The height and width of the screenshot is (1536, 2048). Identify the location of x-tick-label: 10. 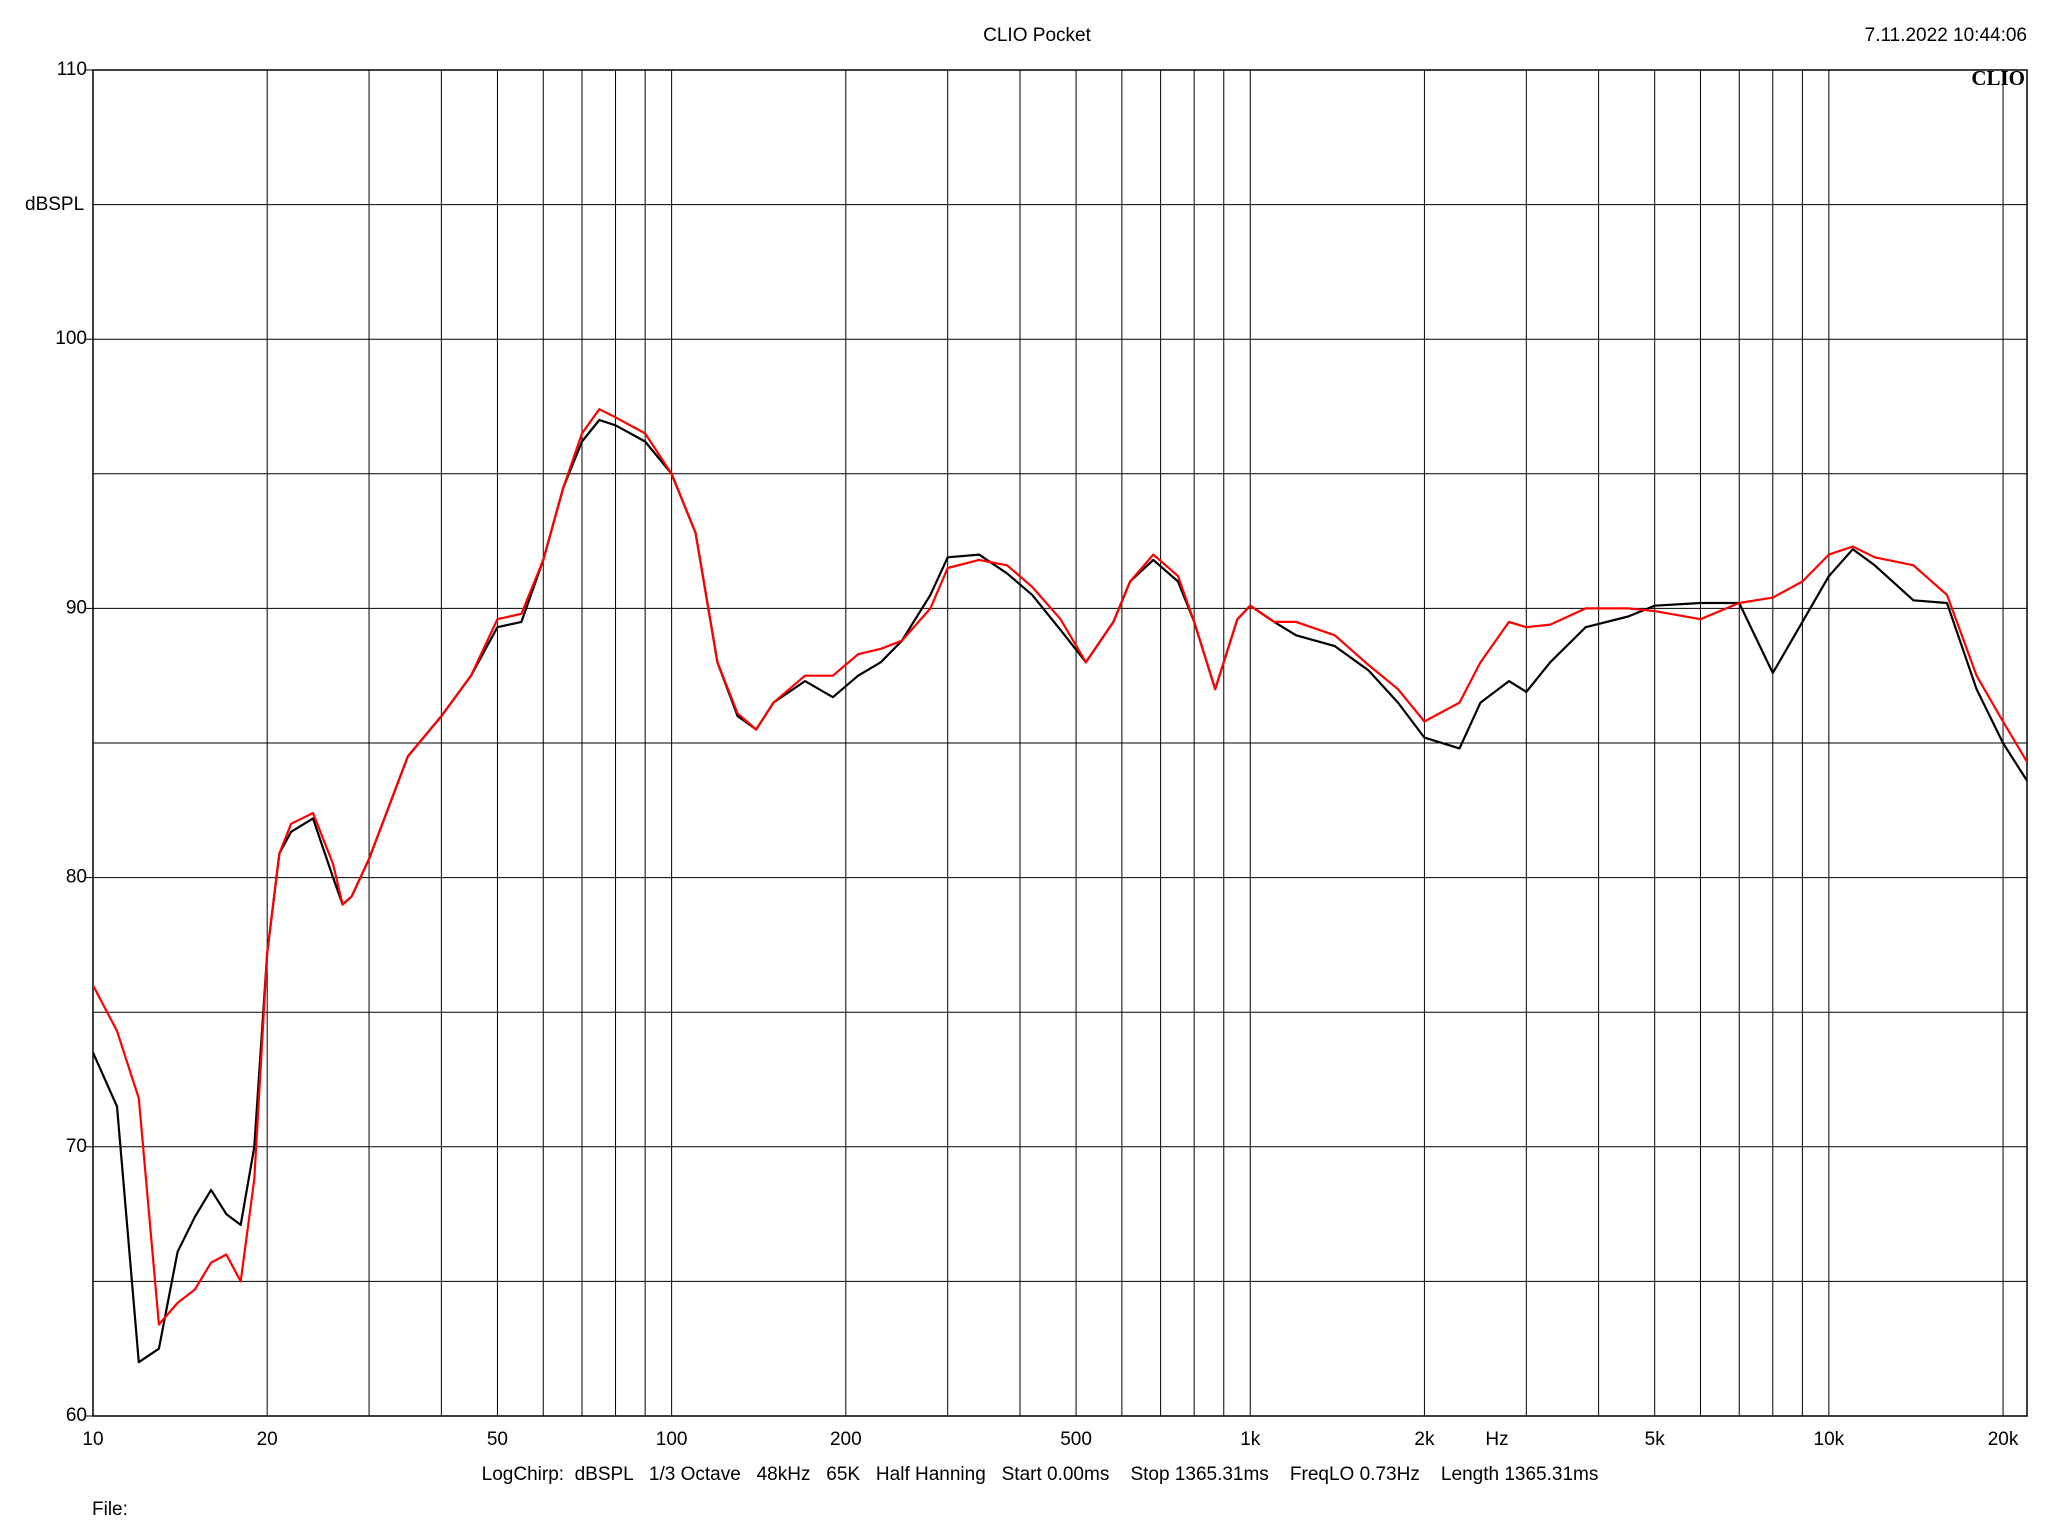
(92, 1439).